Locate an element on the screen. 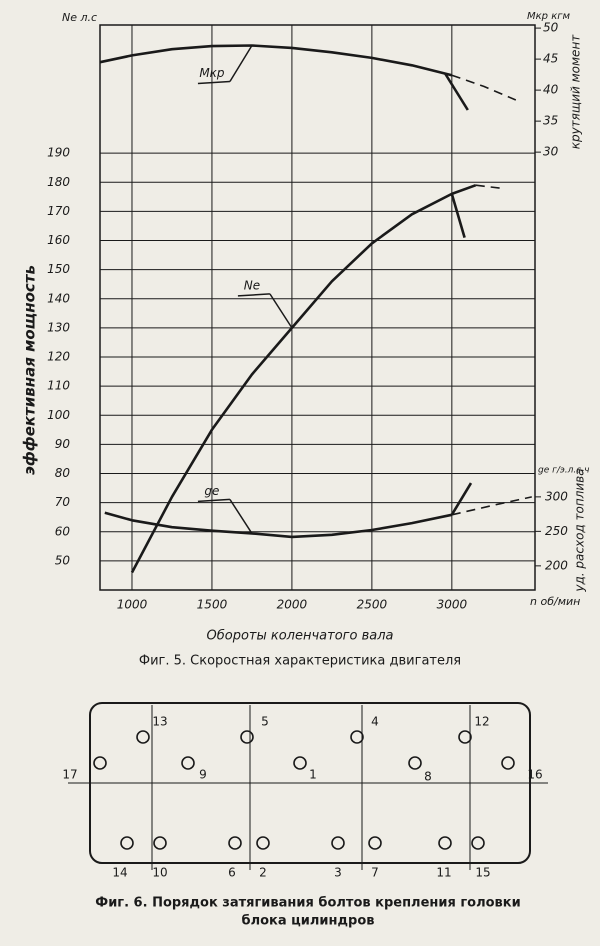 The height and width of the screenshot is (946, 600). x-tick-label: 2000 is located at coordinates (292, 605).